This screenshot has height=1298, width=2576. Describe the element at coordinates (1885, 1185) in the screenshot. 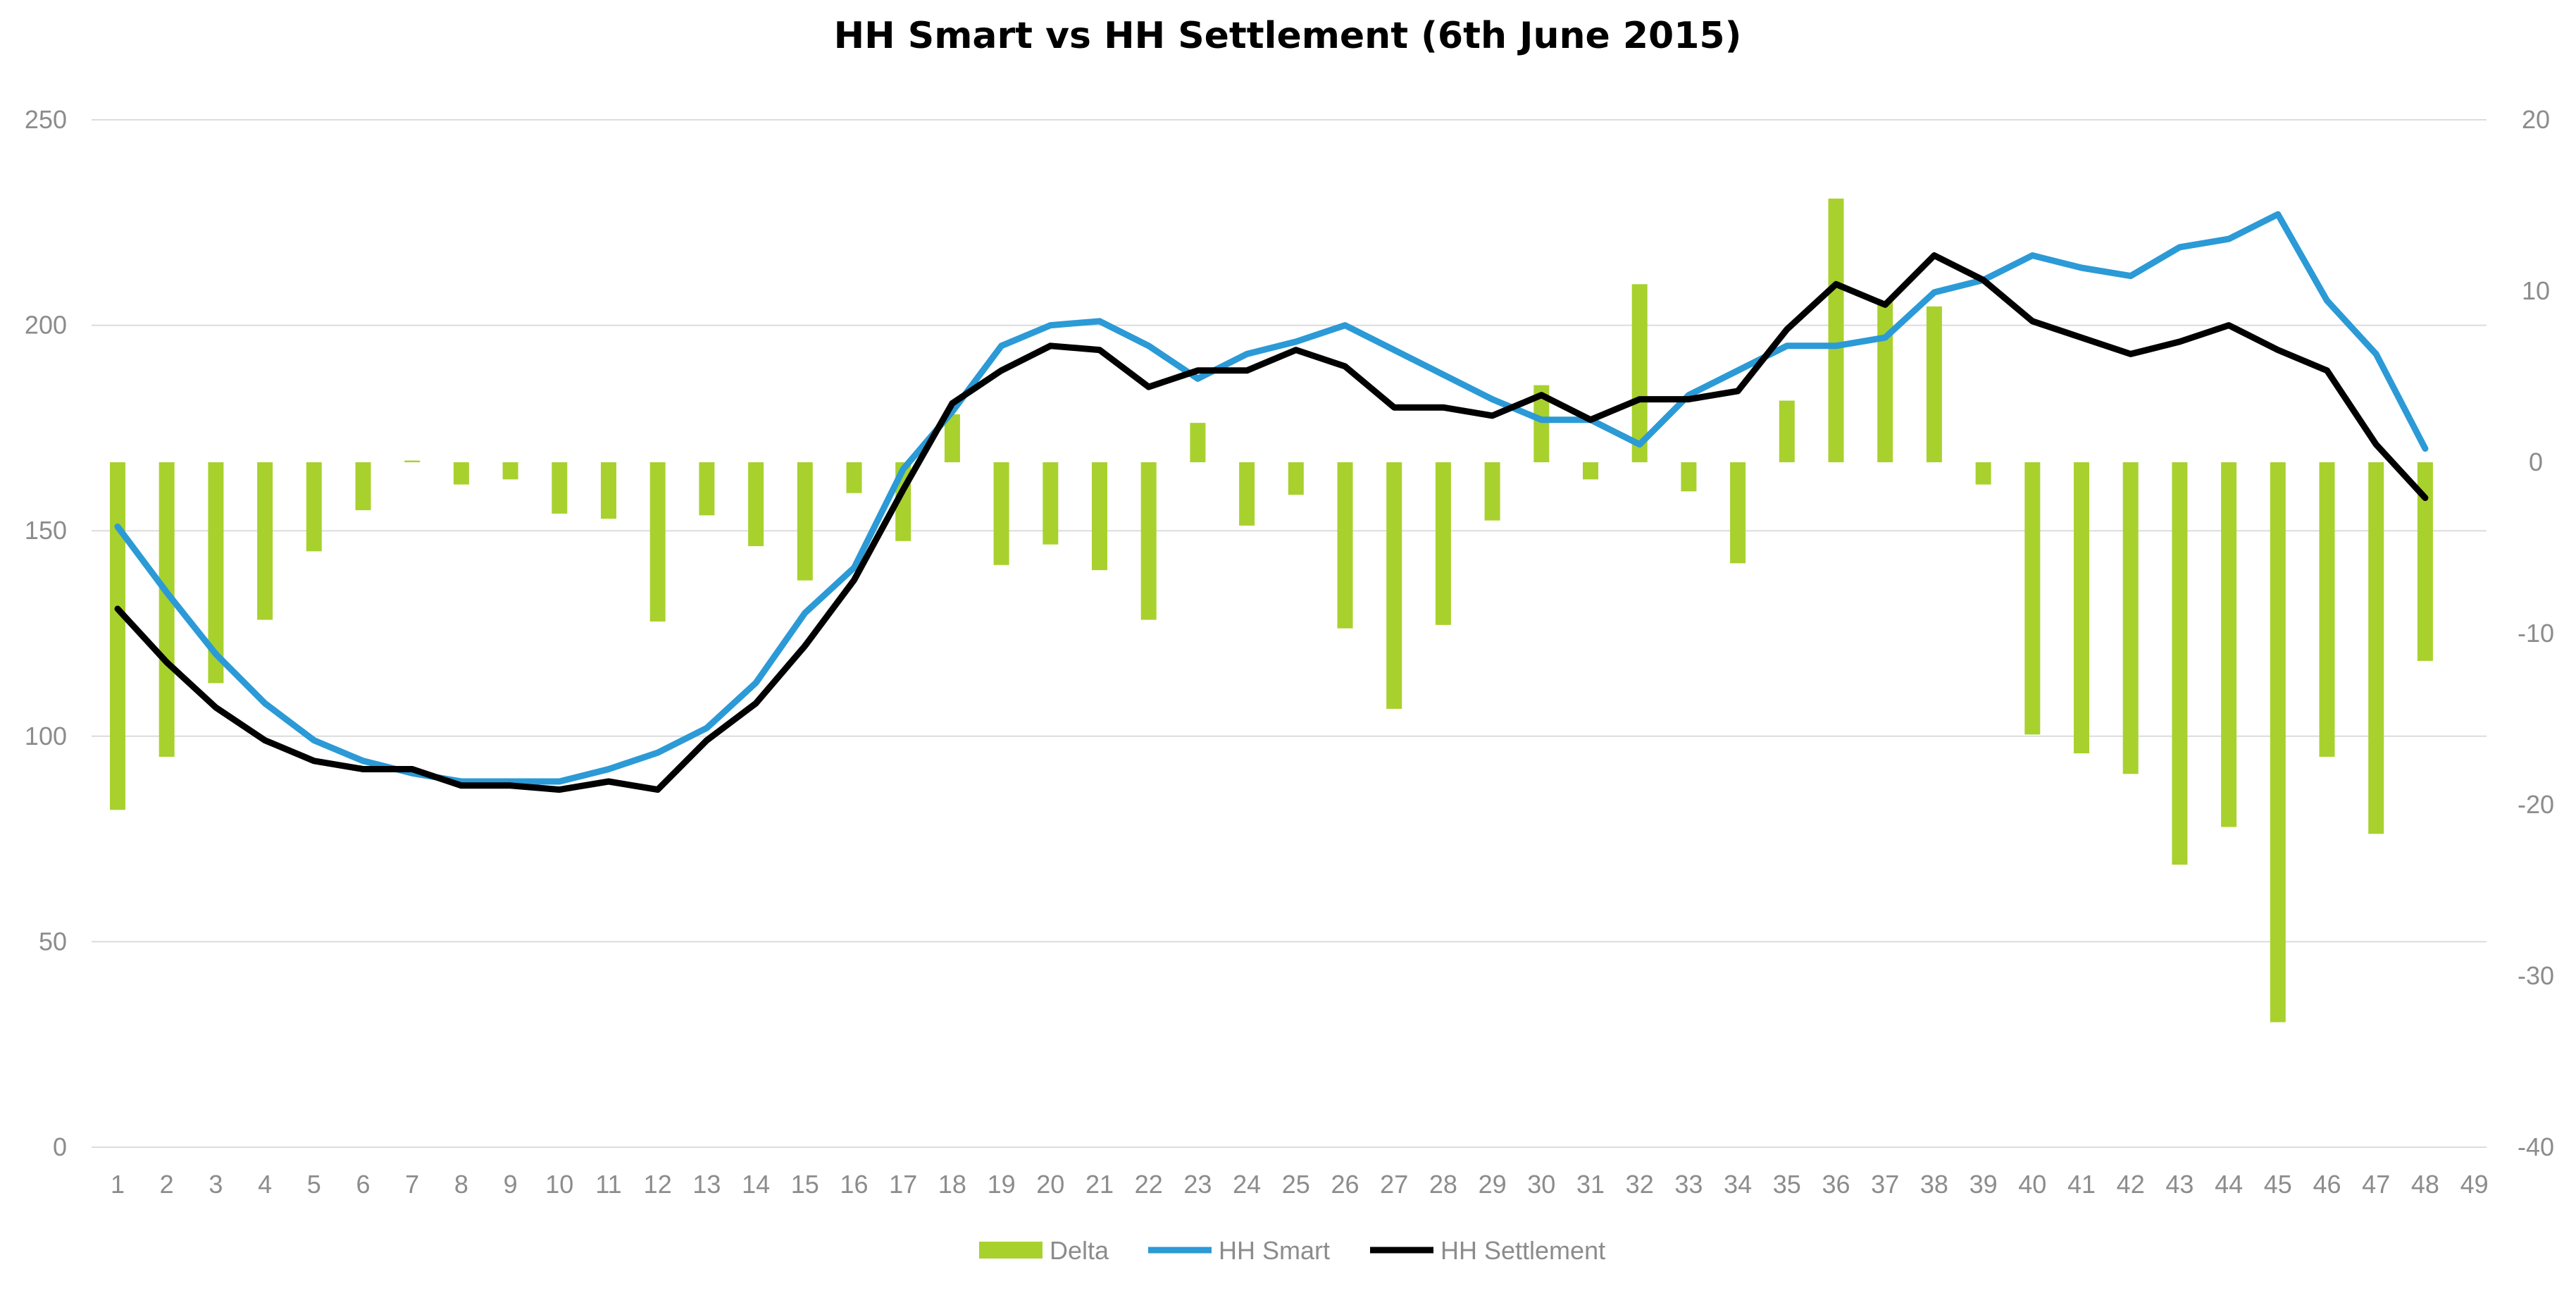

I see `x-tick-label: 37` at that location.